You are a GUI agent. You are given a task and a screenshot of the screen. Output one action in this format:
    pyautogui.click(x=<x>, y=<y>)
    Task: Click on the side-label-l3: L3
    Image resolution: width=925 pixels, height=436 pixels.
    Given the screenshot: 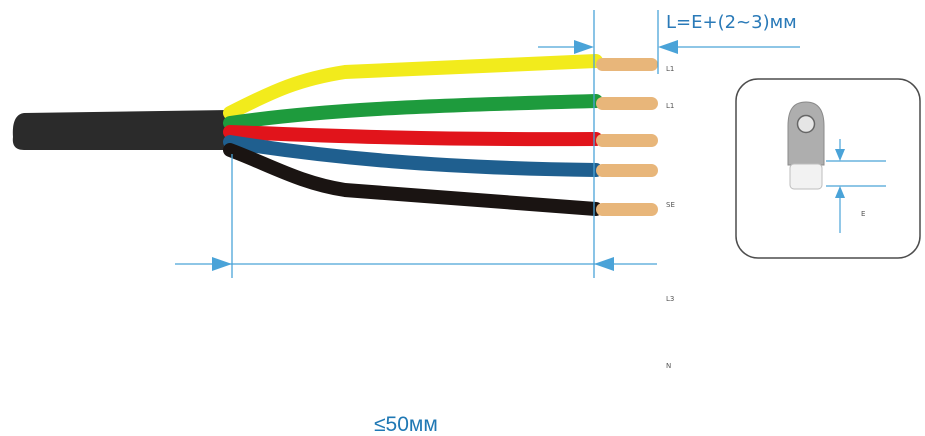 What is the action you would take?
    pyautogui.click(x=670, y=299)
    